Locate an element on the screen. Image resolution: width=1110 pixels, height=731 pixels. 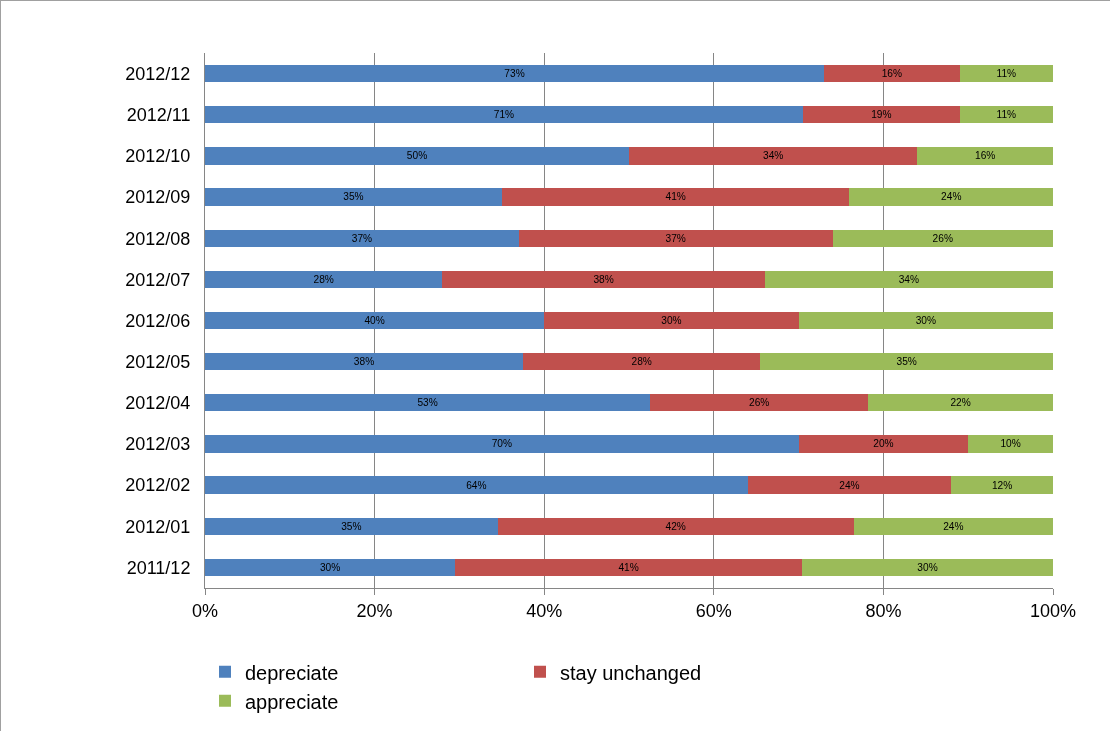
y-tick-label: 2012/10 is located at coordinates (158, 156).